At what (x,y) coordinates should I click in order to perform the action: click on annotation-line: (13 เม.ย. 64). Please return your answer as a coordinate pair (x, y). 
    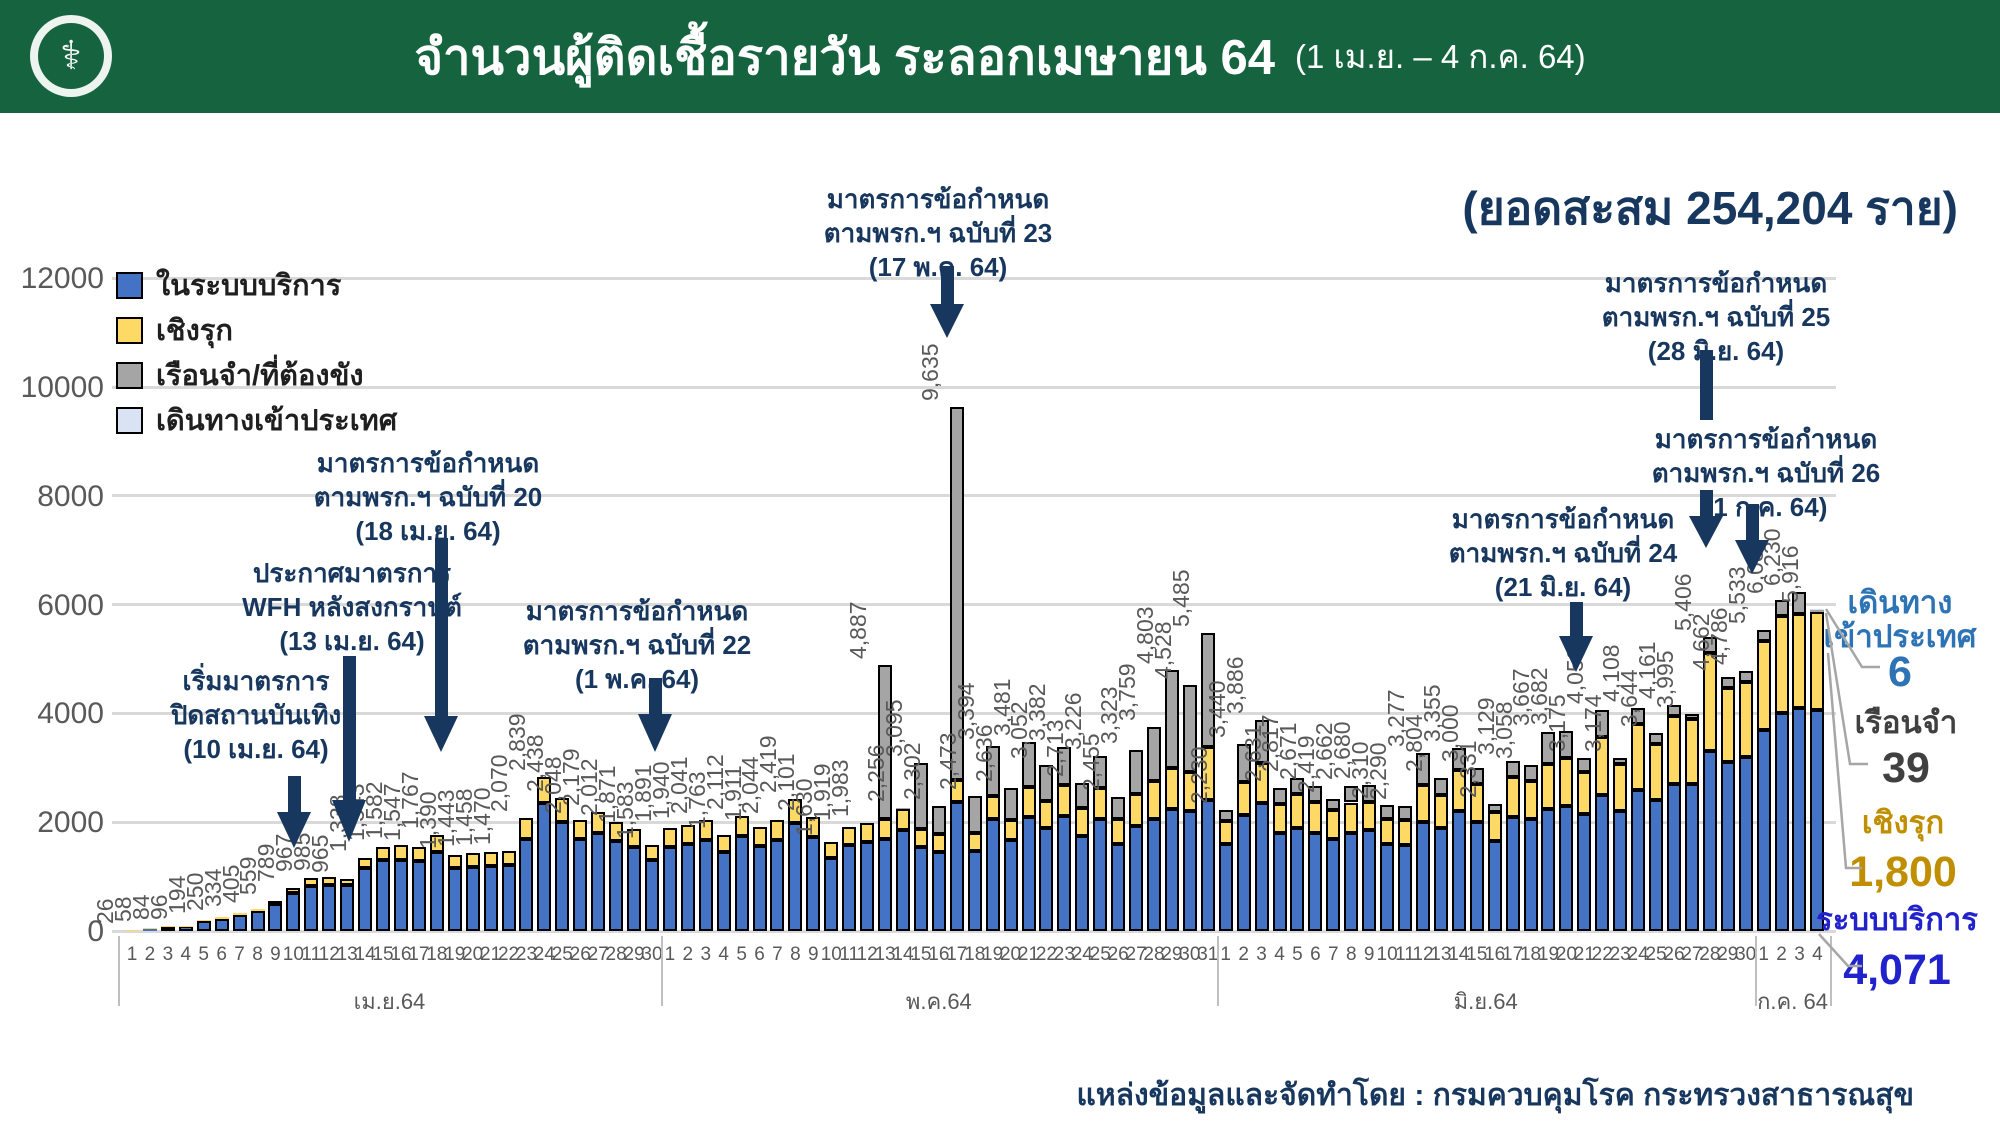
    Looking at the image, I should click on (352, 641).